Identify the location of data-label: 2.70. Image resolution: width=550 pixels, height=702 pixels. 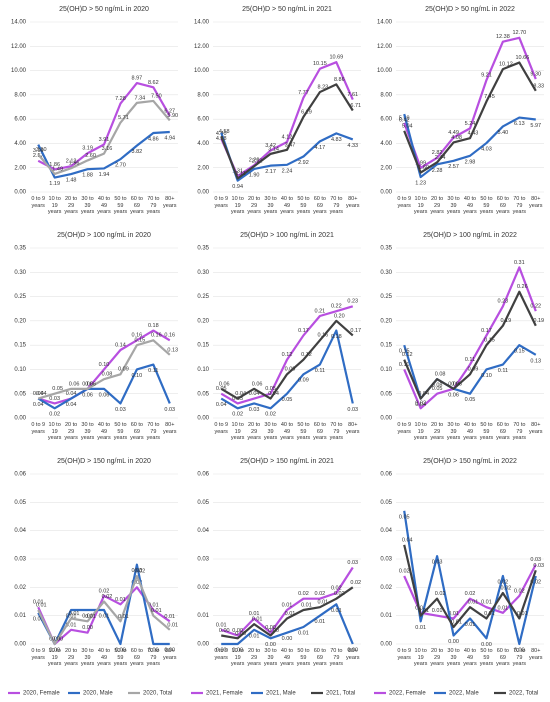
(120, 166).